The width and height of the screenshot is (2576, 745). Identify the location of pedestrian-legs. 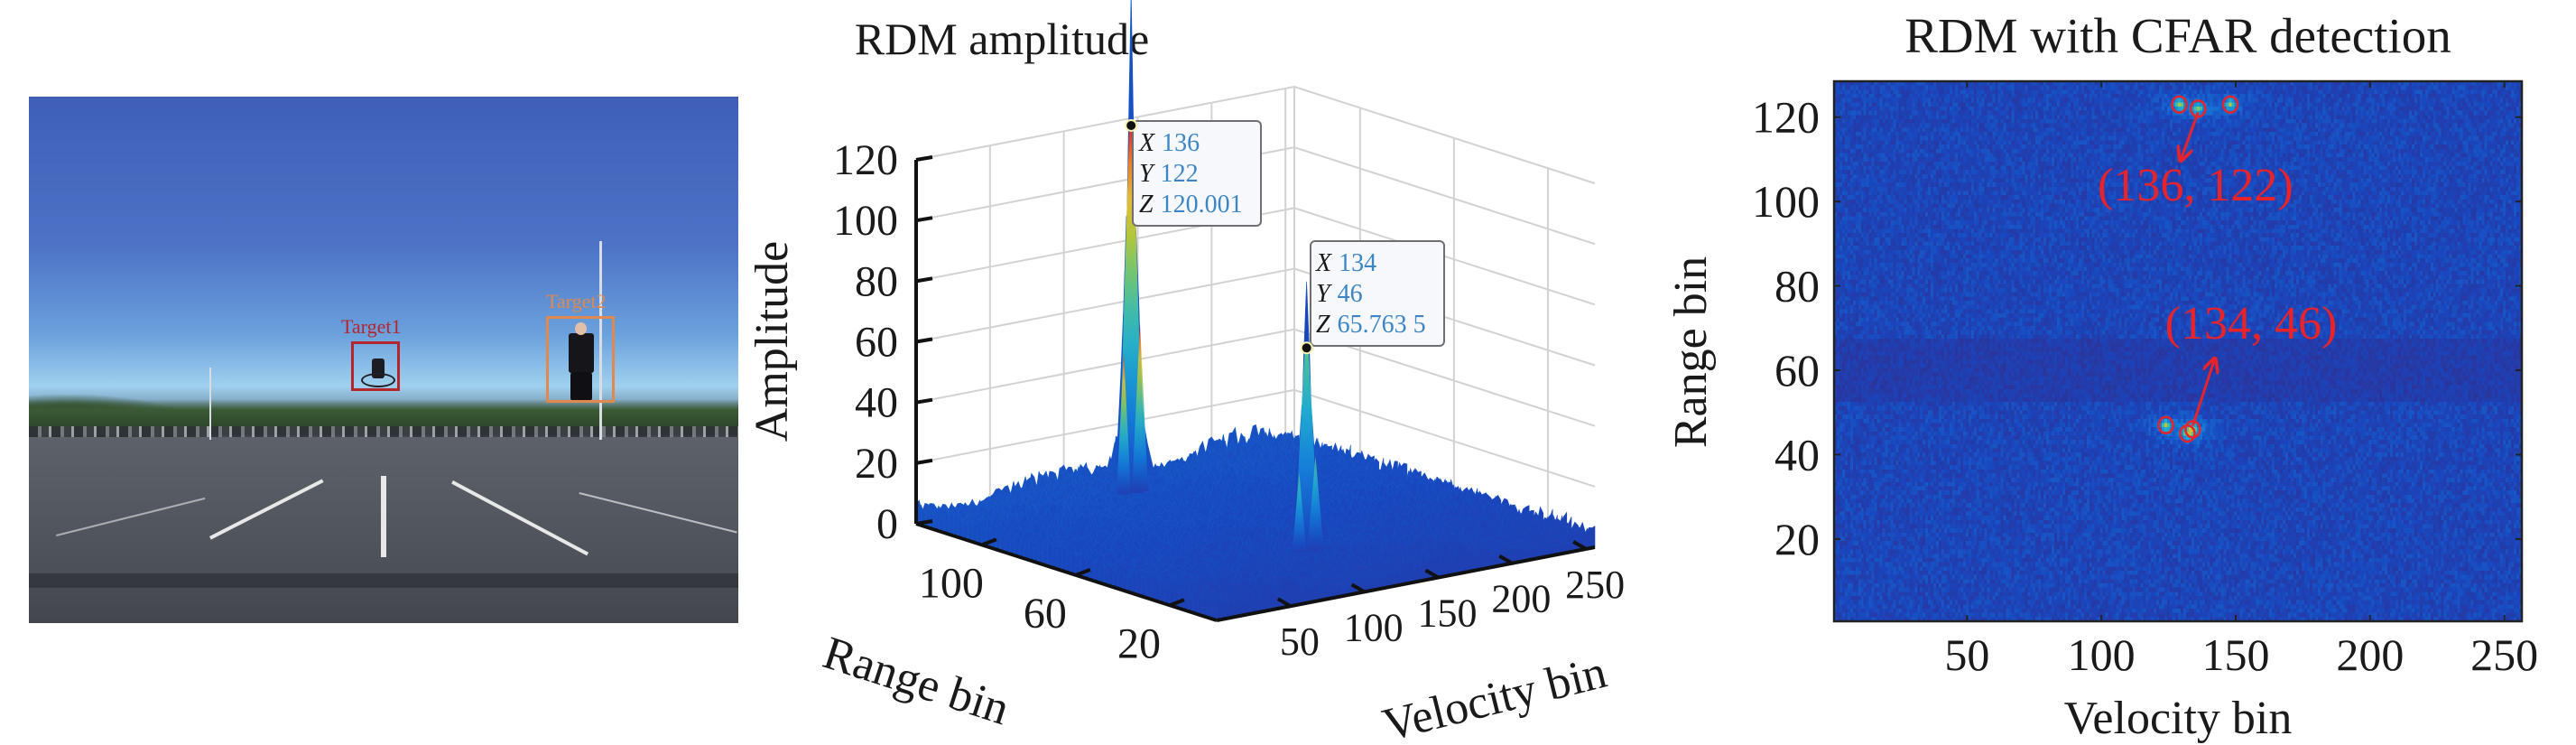
(581, 387).